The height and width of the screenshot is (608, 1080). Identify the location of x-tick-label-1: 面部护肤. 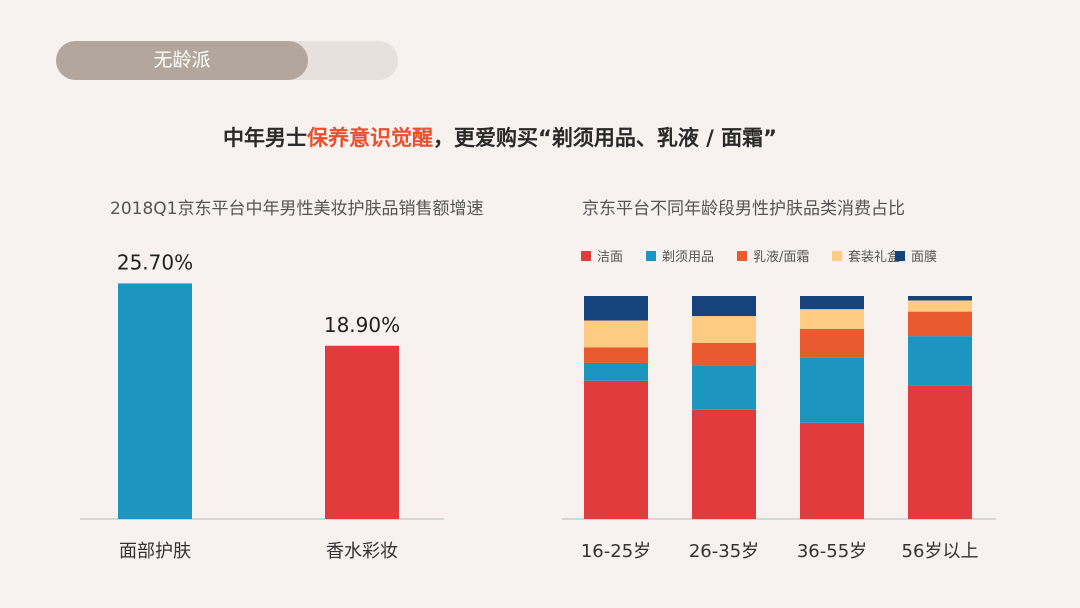
(155, 551).